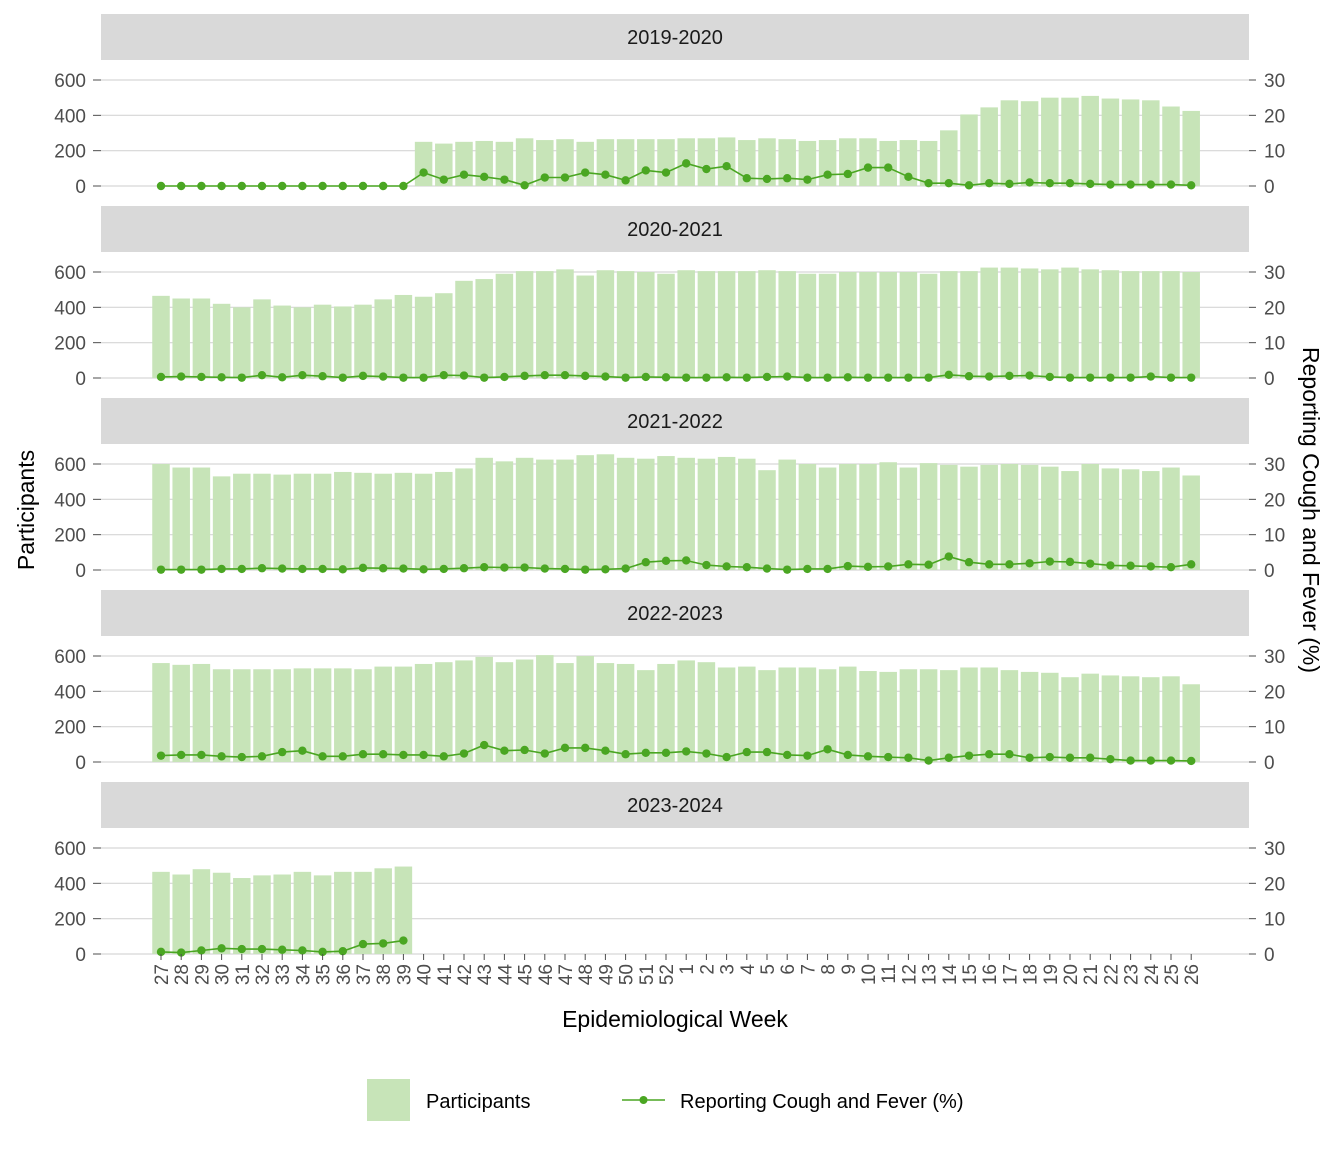 This screenshot has width=1344, height=1152. What do you see at coordinates (478, 1102) in the screenshot?
I see `legend-bars-label: Participants` at bounding box center [478, 1102].